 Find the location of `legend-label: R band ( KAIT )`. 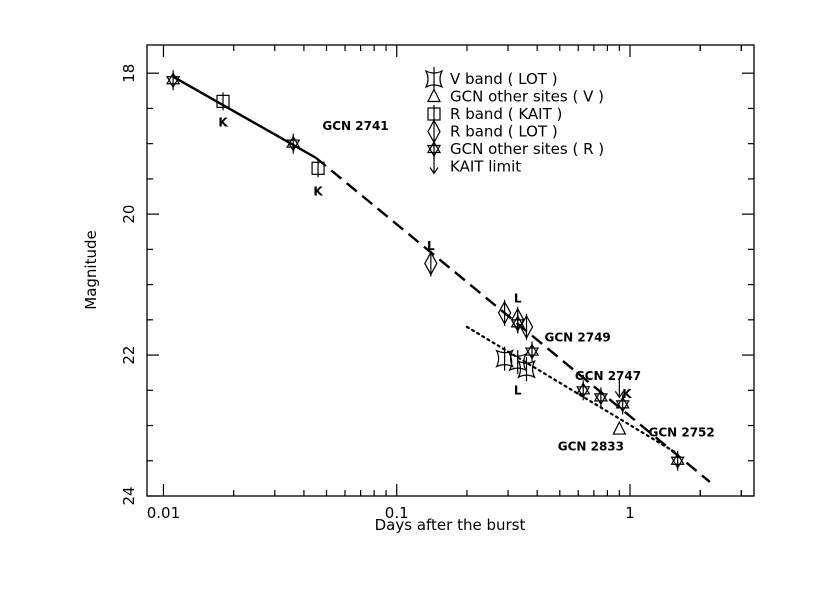

legend-label: R band ( KAIT ) is located at coordinates (506, 114).